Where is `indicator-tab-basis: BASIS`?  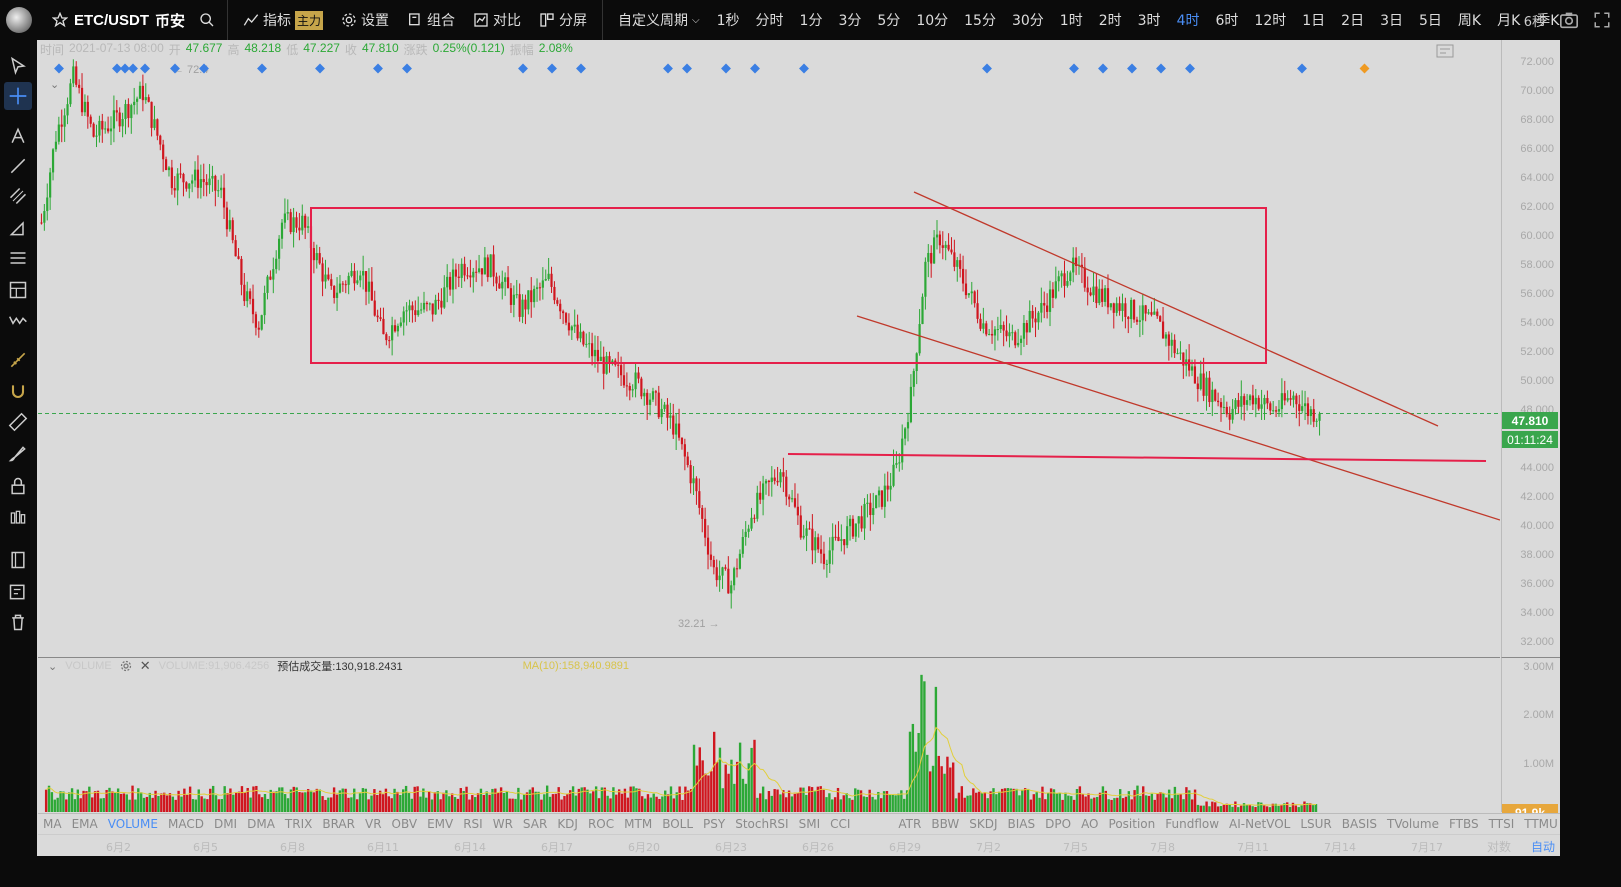
indicator-tab-basis: BASIS is located at coordinates (1359, 824).